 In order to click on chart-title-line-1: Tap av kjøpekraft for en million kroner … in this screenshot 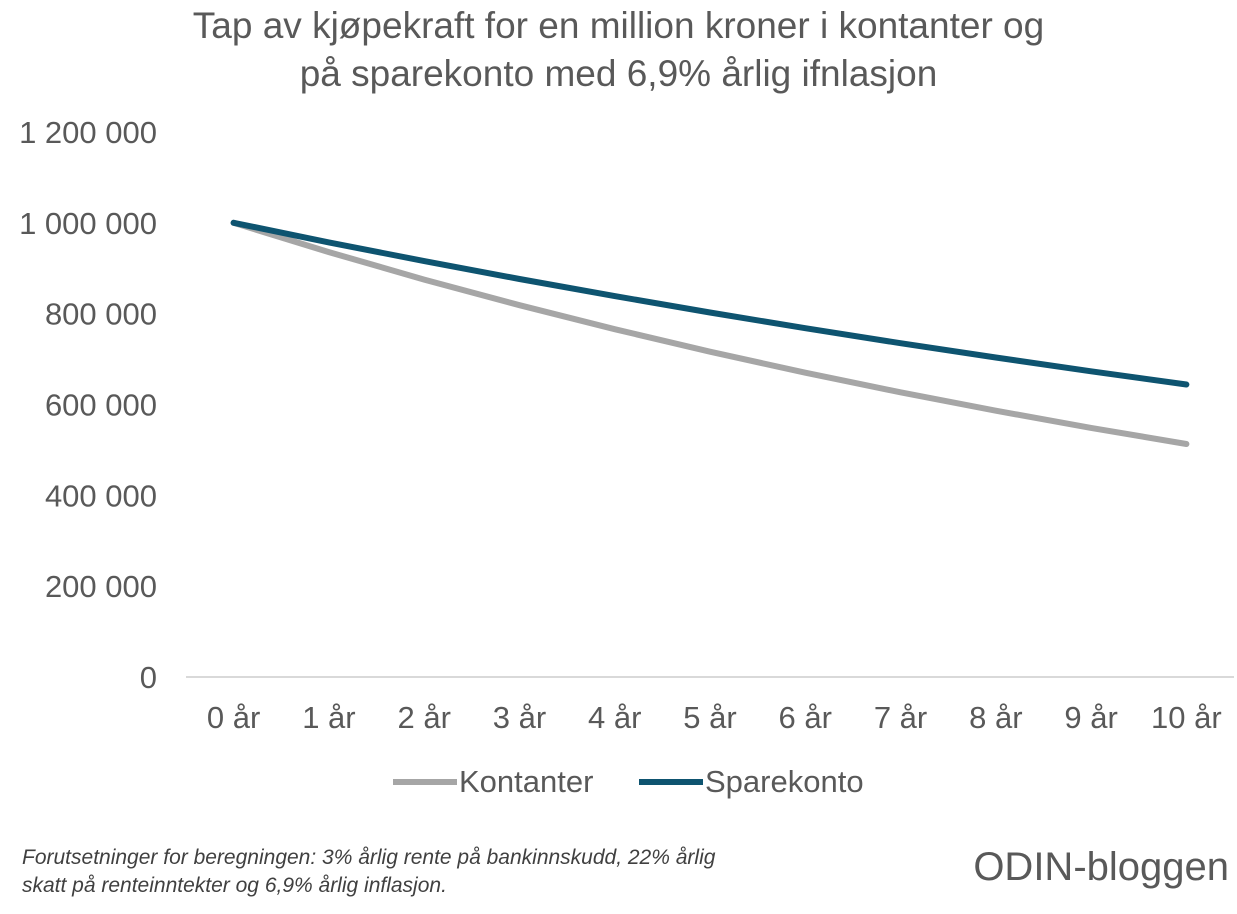, I will do `click(618, 25)`.